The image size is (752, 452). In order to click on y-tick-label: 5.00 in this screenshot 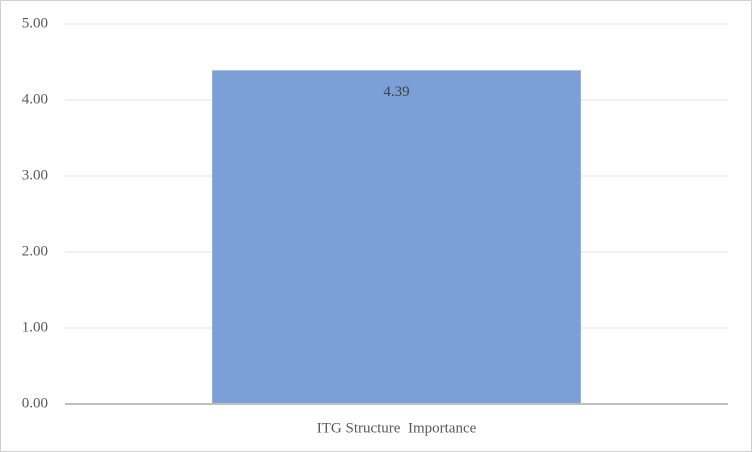, I will do `click(35, 23)`.